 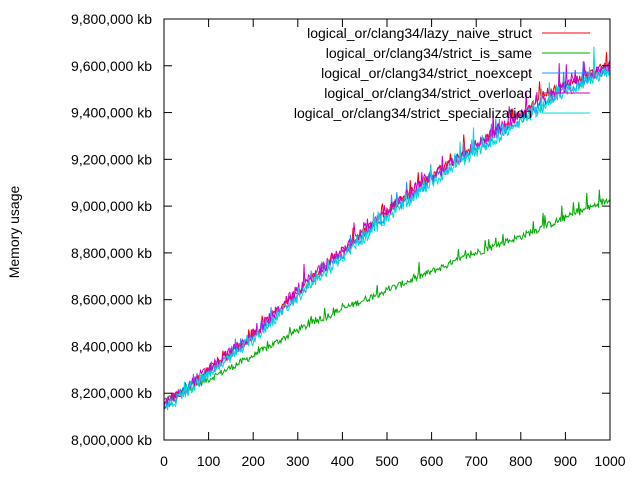 I want to click on y-tick-label: 9,800,000 kb, so click(x=111, y=19).